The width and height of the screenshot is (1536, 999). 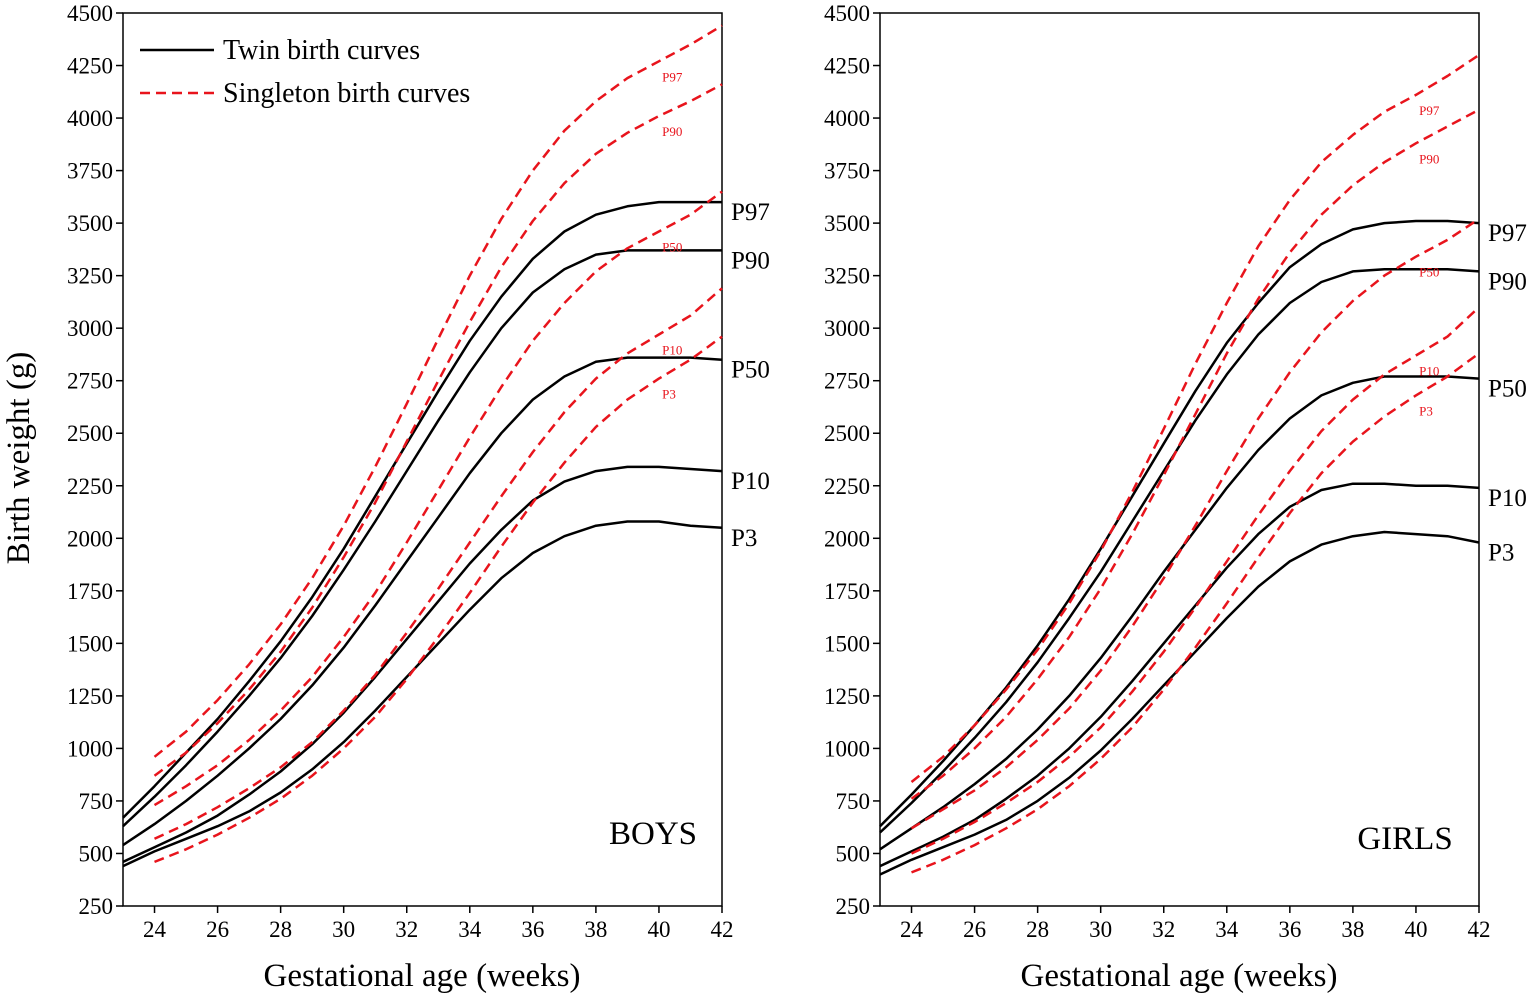 What do you see at coordinates (96, 906) in the screenshot?
I see `y-tick-label: 250` at bounding box center [96, 906].